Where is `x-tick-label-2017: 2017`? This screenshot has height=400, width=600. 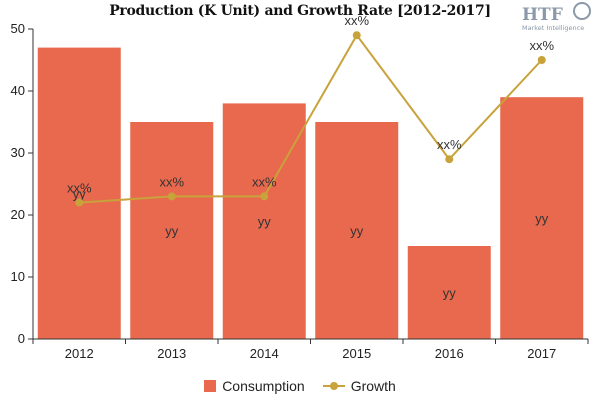 x-tick-label-2017: 2017 is located at coordinates (541, 353).